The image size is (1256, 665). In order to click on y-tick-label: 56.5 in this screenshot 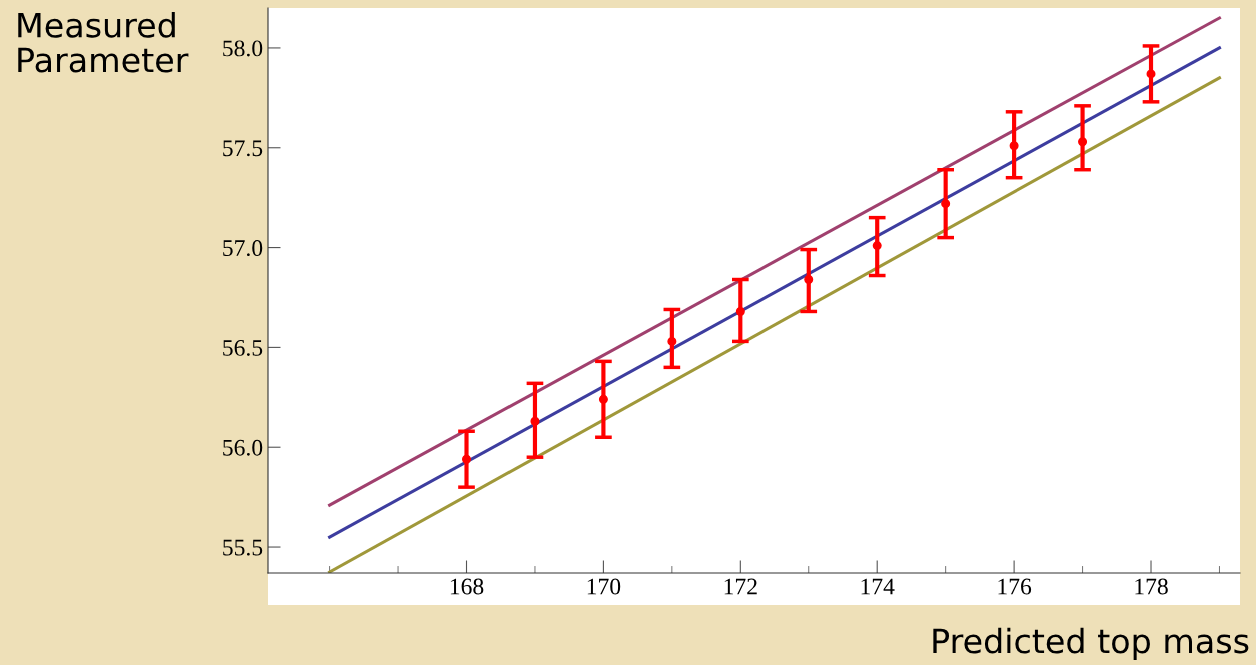, I will do `click(243, 347)`.